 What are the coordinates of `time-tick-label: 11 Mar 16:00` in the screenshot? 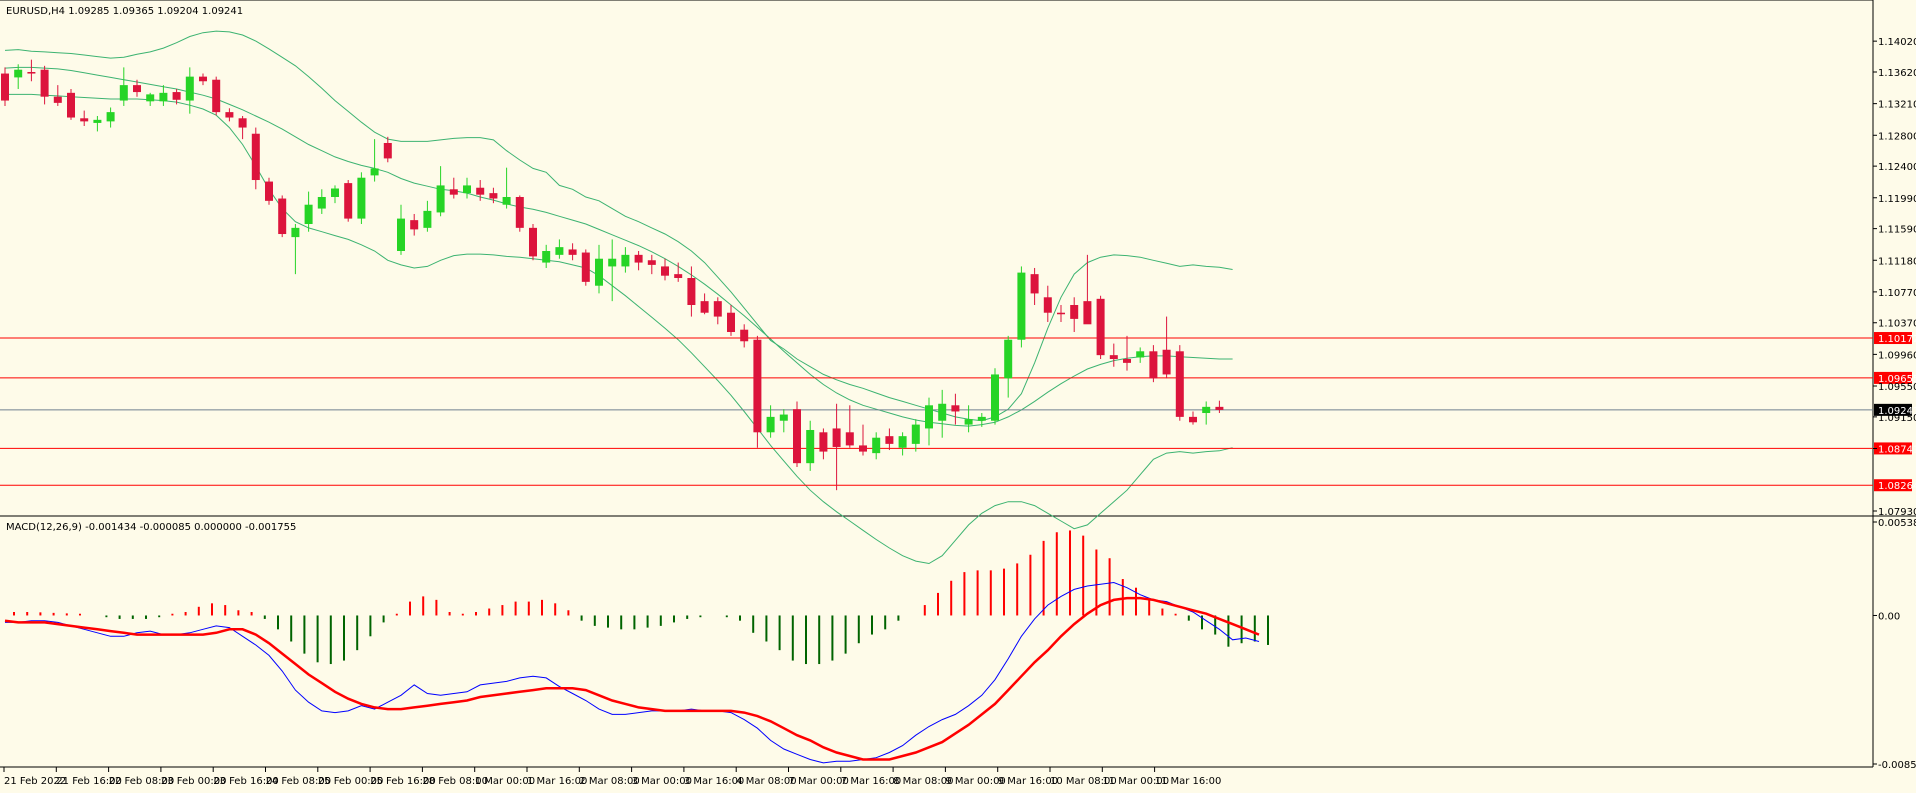 It's located at (1188, 781).